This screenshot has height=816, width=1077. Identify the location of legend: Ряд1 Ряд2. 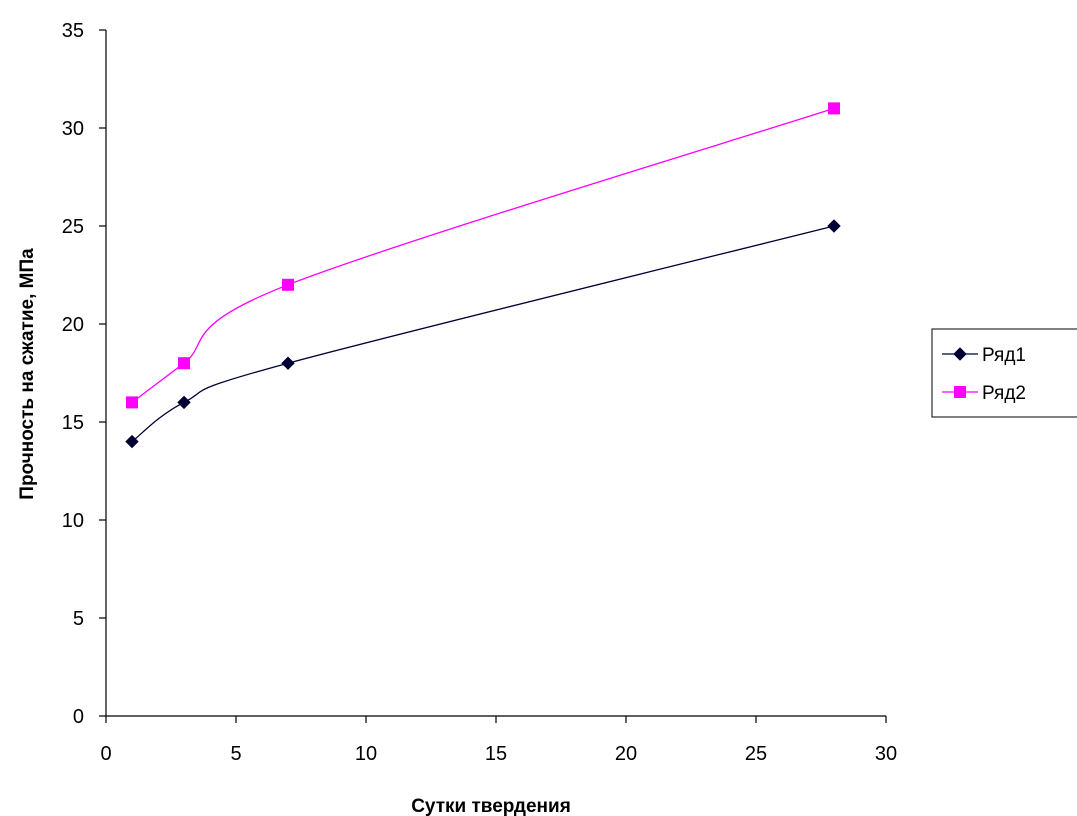
(1004, 373).